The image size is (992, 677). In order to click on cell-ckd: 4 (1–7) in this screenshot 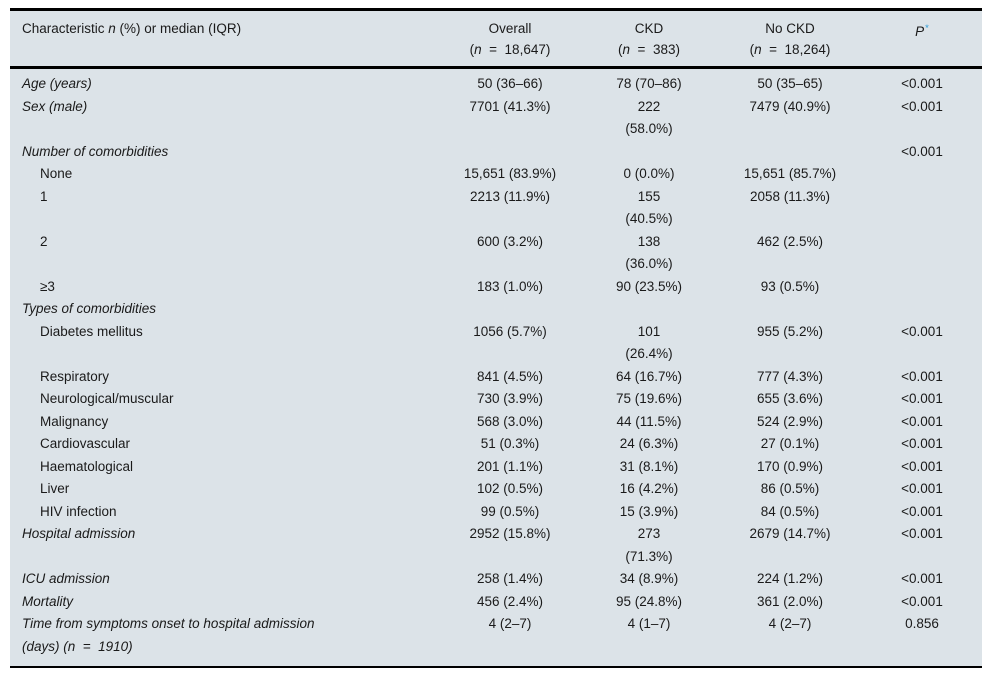, I will do `click(649, 623)`.